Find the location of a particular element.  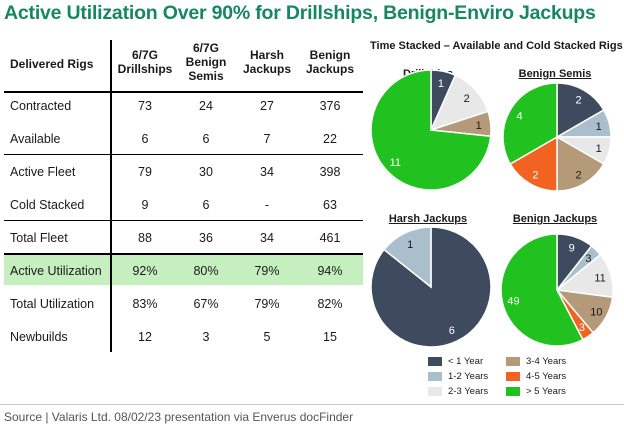

table-cell: 94% is located at coordinates (330, 271).